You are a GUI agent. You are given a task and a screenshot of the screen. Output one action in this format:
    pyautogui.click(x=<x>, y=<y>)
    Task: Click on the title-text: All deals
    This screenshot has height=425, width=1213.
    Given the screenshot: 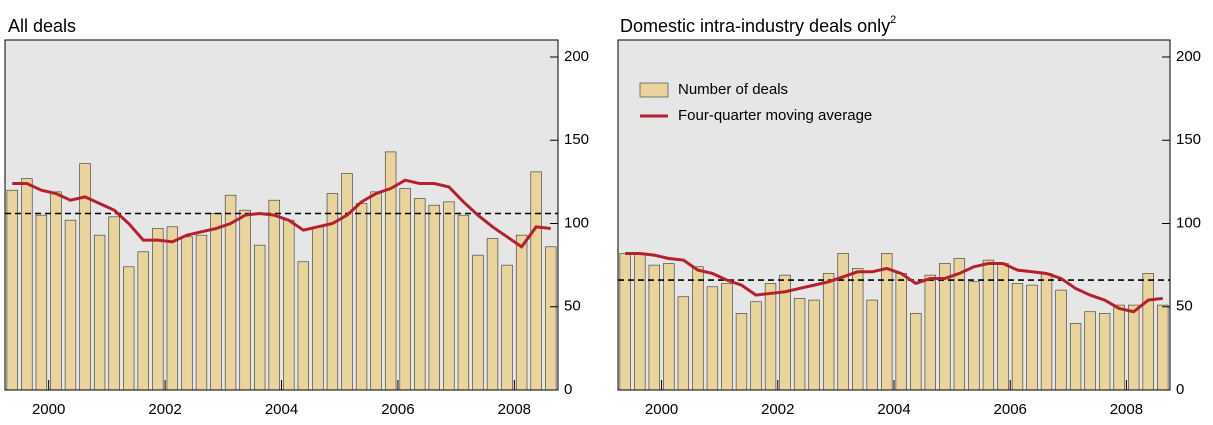 What is the action you would take?
    pyautogui.click(x=42, y=26)
    